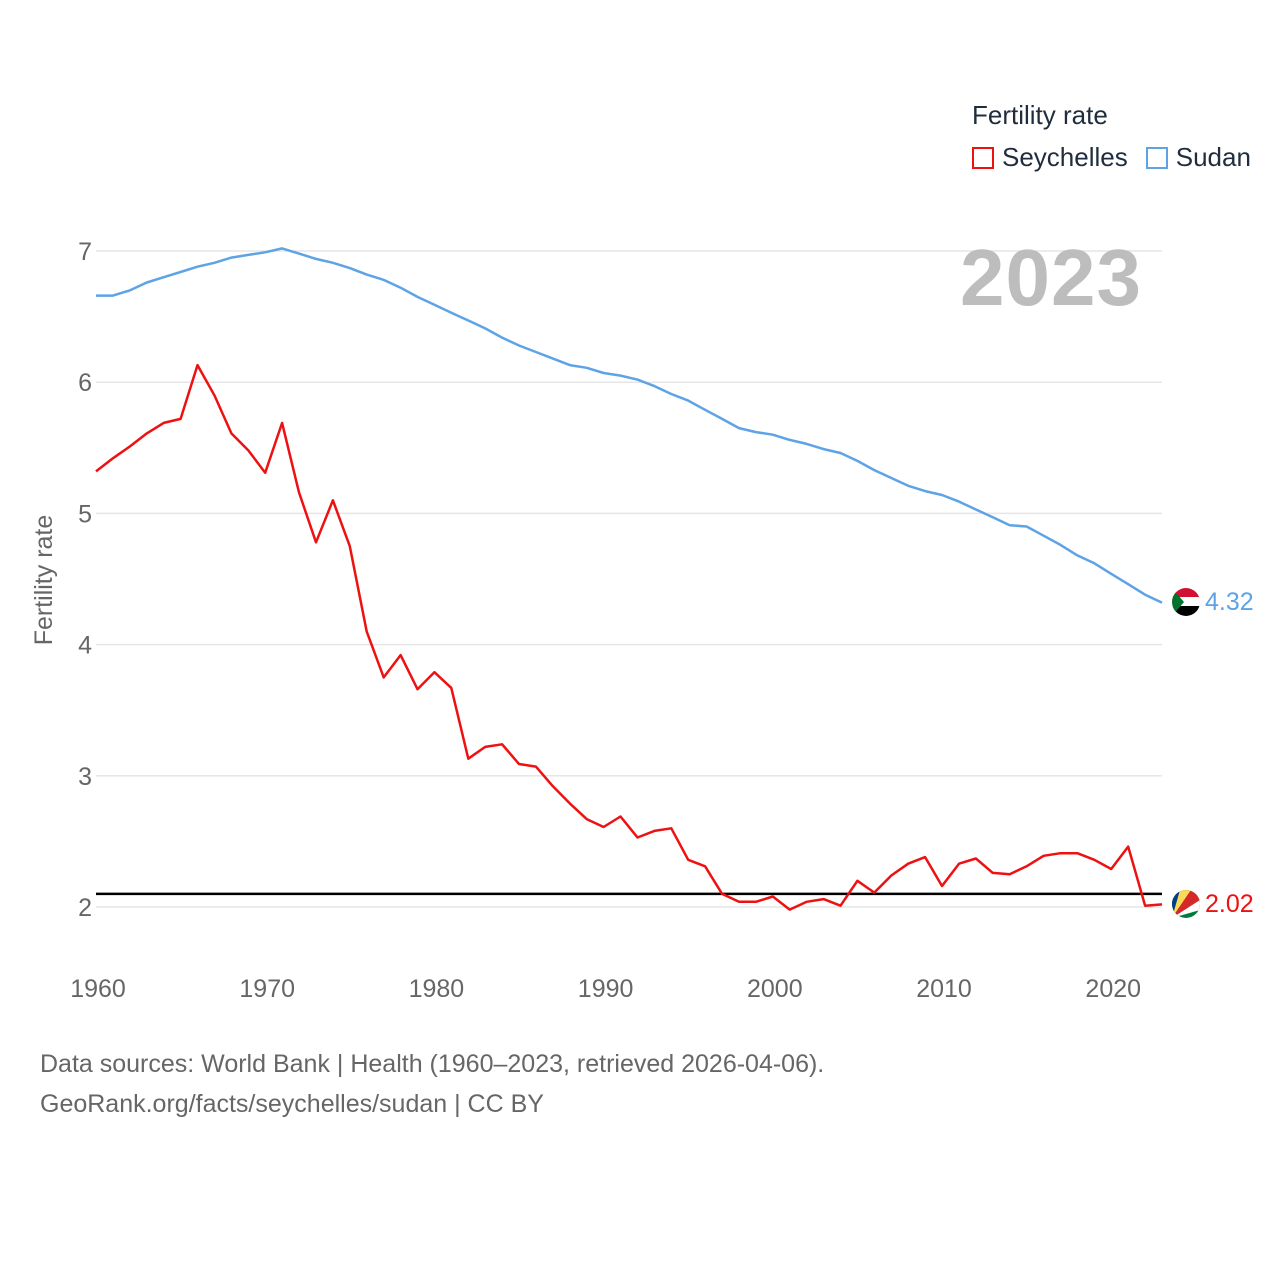 This screenshot has height=1280, width=1280. I want to click on legend-title: Fertility rate, so click(1040, 115).